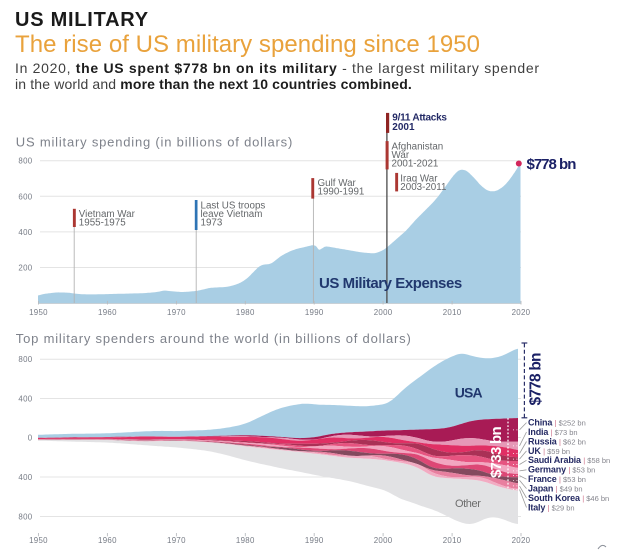 The image size is (617, 553). I want to click on svg-text: 0, so click(30, 438).